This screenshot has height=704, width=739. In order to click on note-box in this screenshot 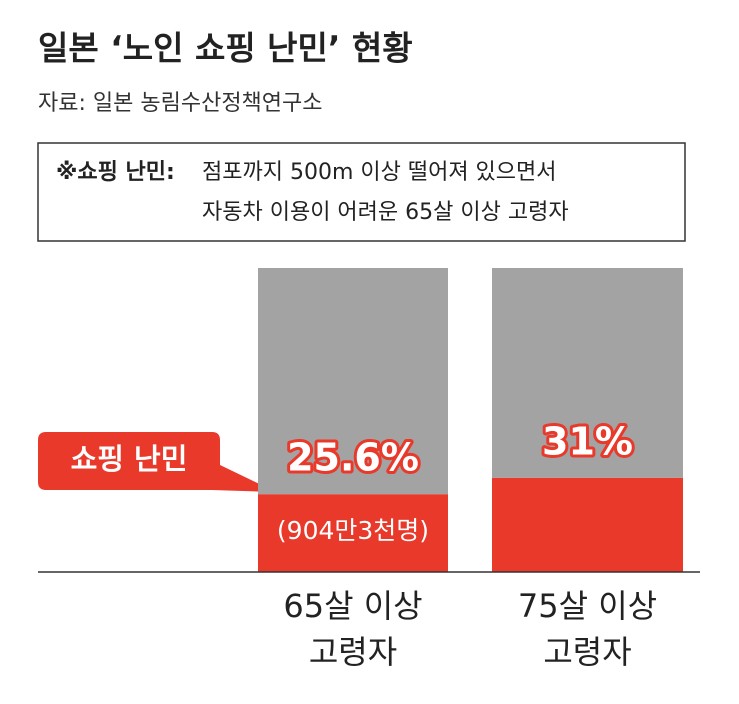, I will do `click(361, 192)`.